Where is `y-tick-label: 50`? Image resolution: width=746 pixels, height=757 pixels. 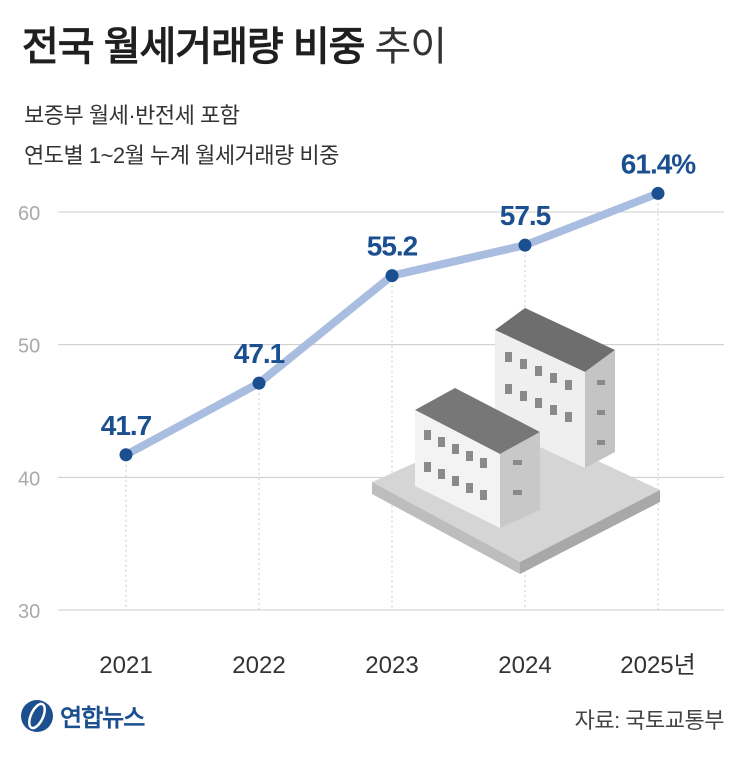 y-tick-label: 50 is located at coordinates (29, 347).